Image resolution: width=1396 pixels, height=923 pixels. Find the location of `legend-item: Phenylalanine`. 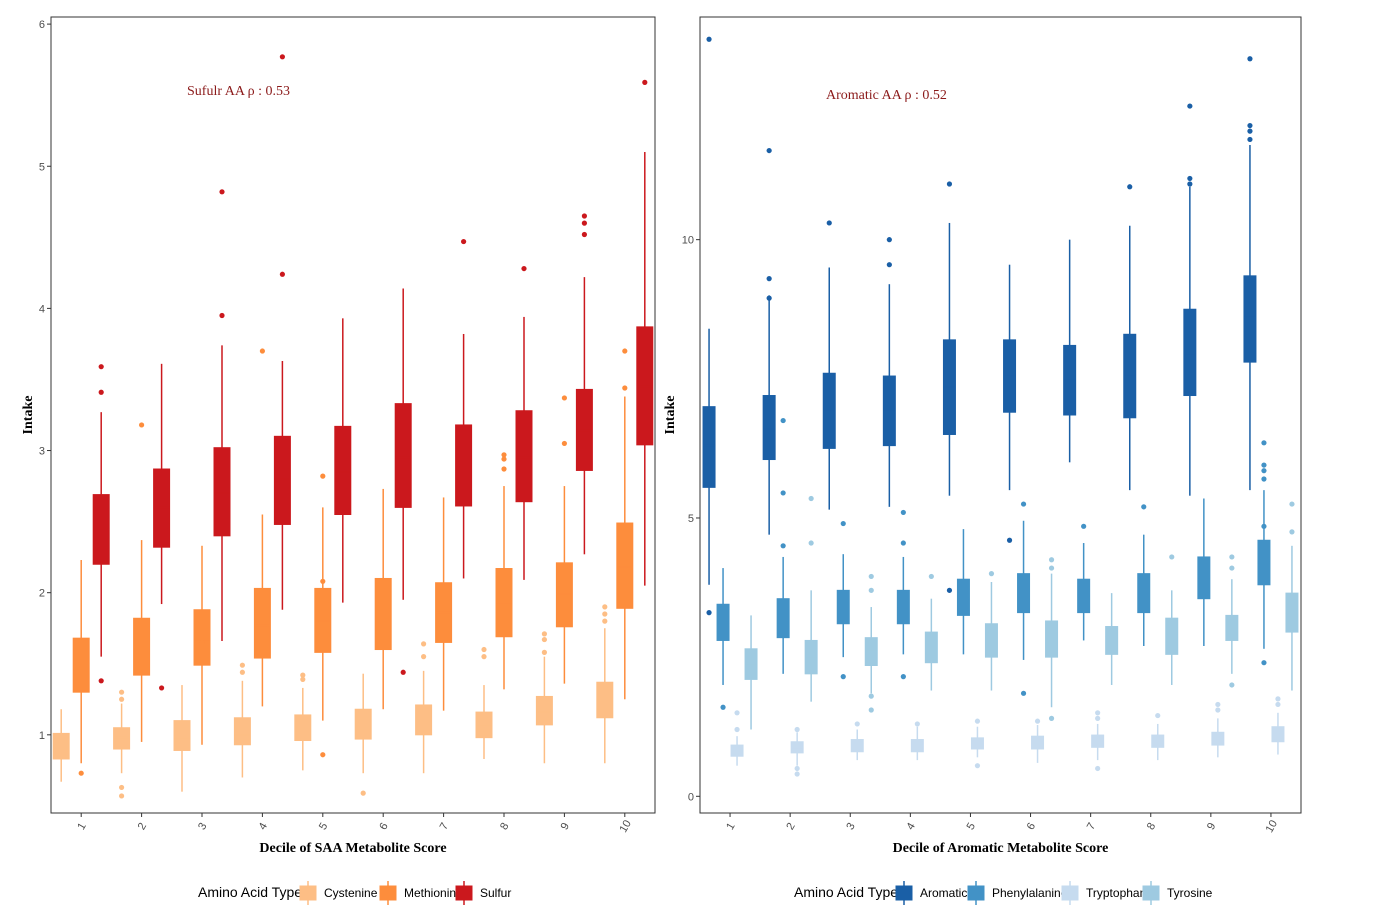

legend-item: Phenylalanine is located at coordinates (1017, 893).